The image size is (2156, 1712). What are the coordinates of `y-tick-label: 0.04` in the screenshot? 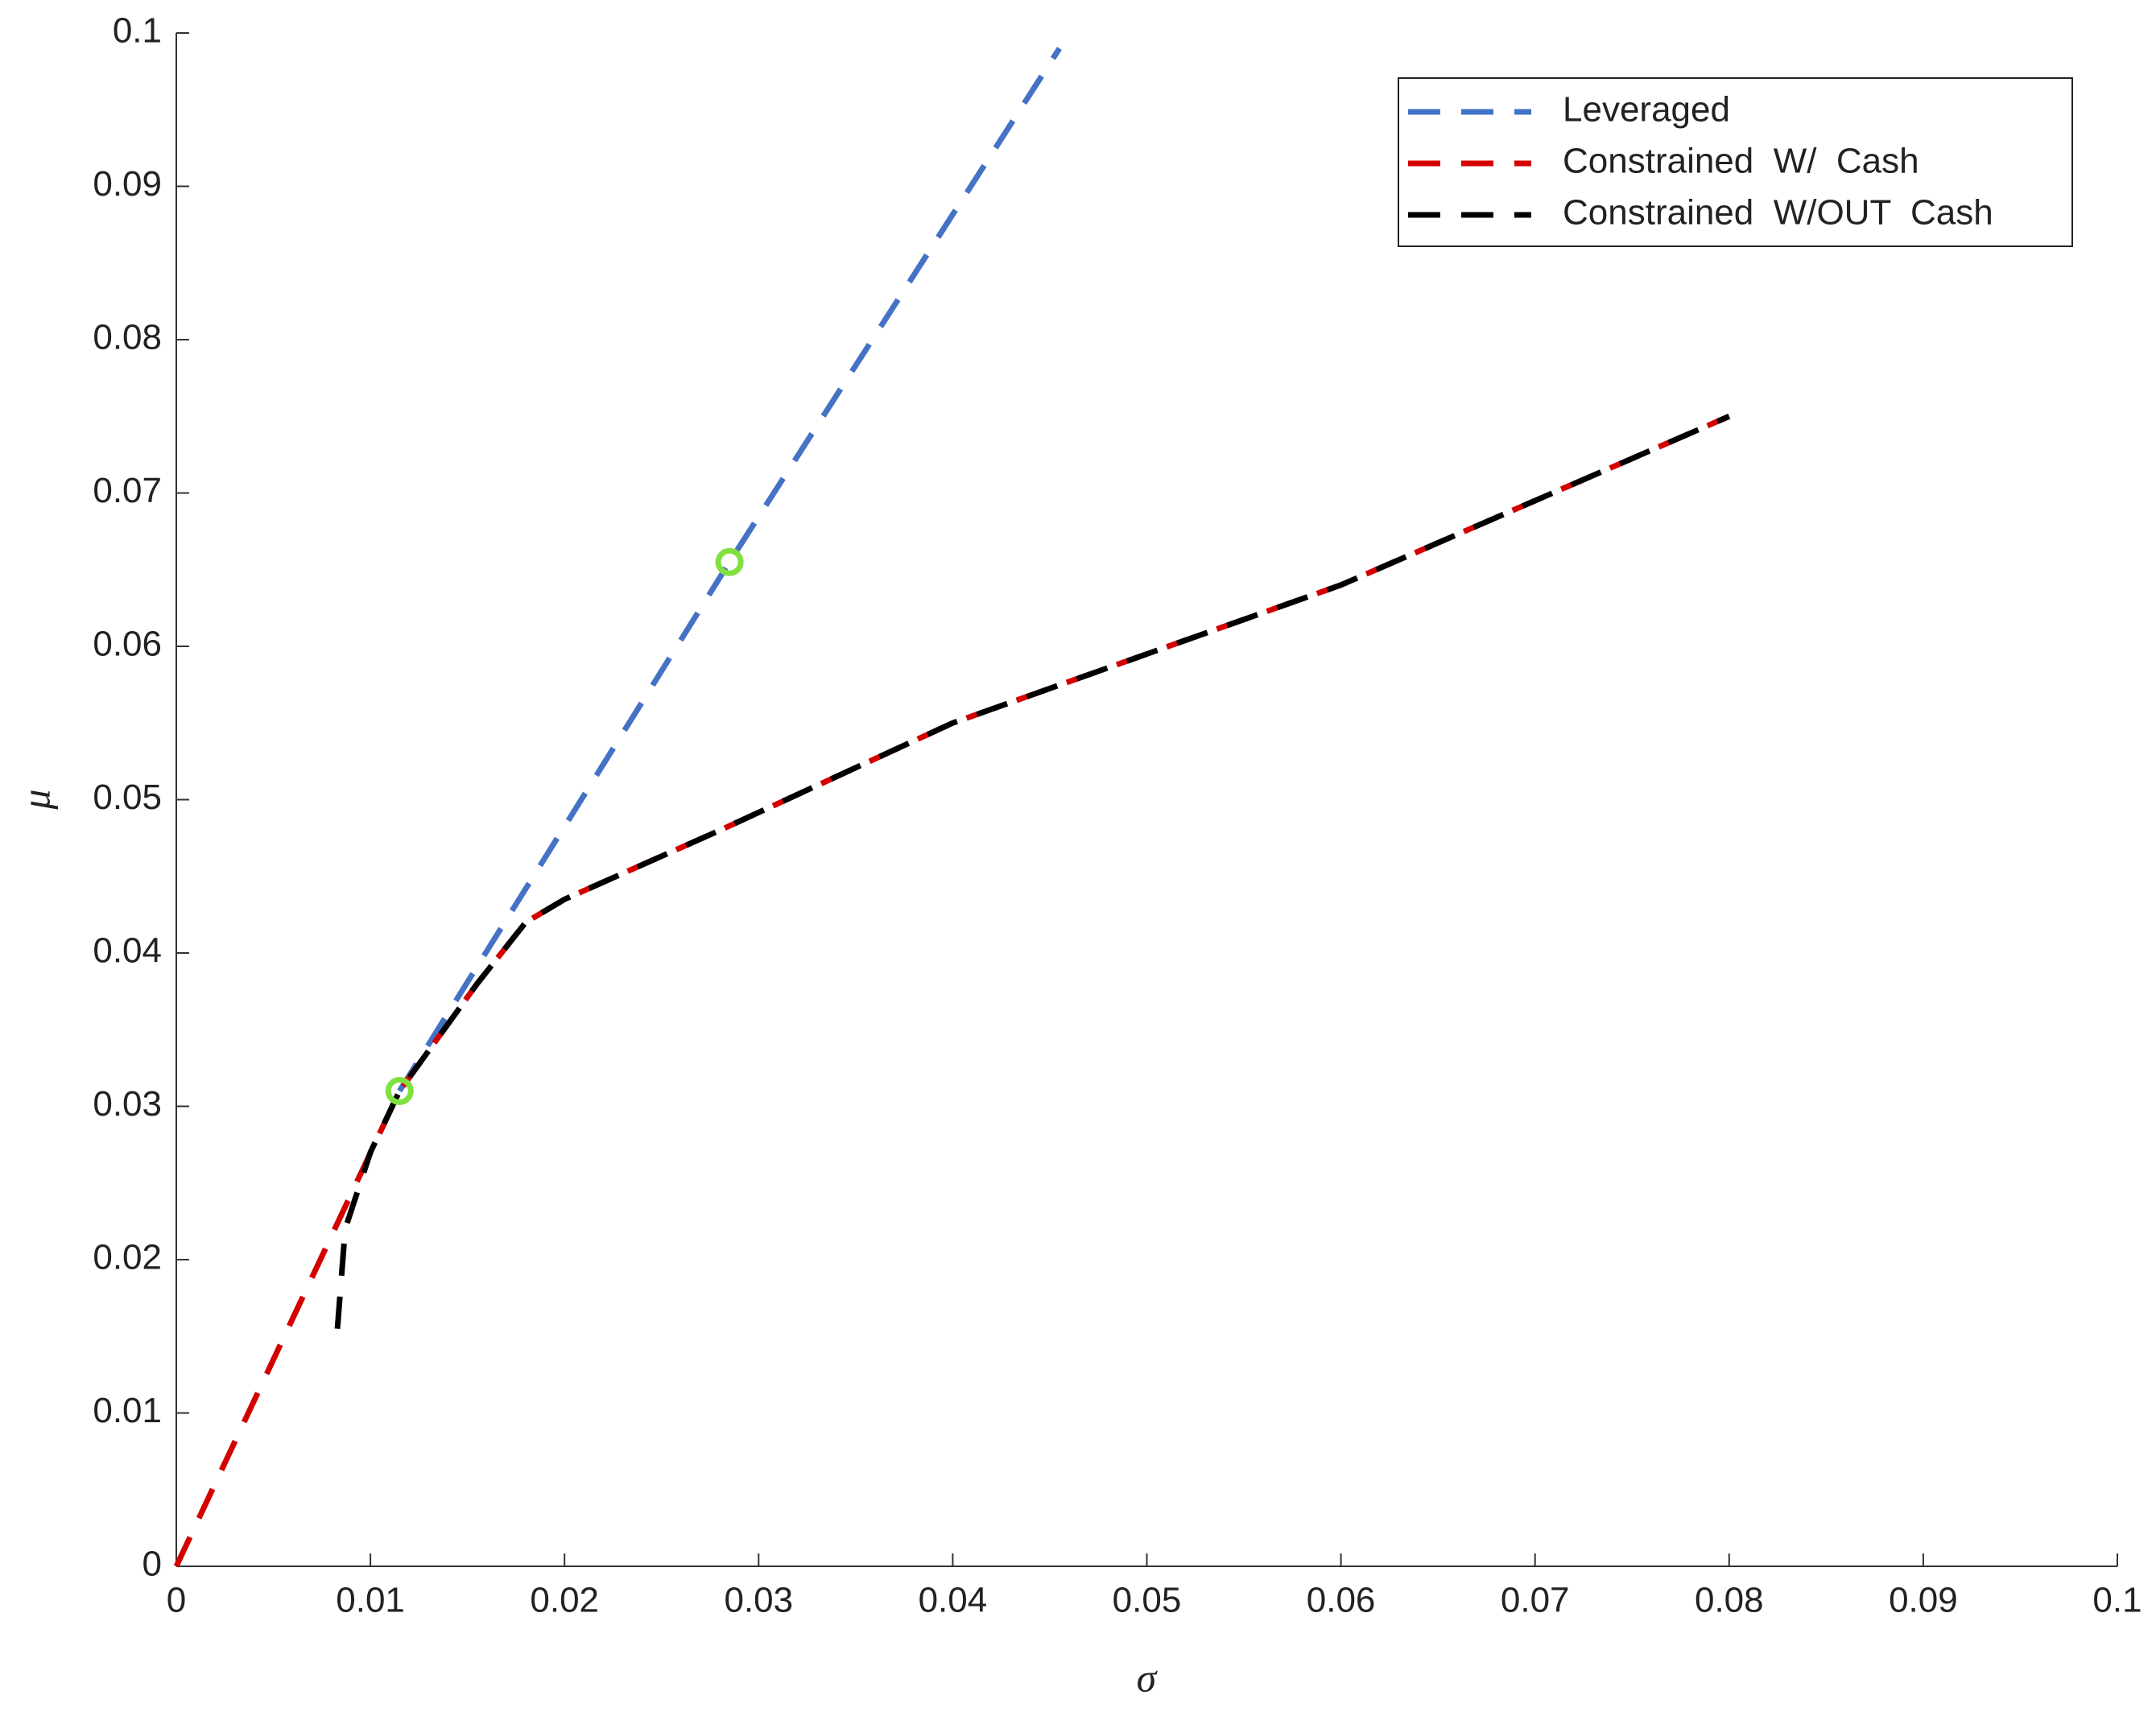 It's located at (127, 951).